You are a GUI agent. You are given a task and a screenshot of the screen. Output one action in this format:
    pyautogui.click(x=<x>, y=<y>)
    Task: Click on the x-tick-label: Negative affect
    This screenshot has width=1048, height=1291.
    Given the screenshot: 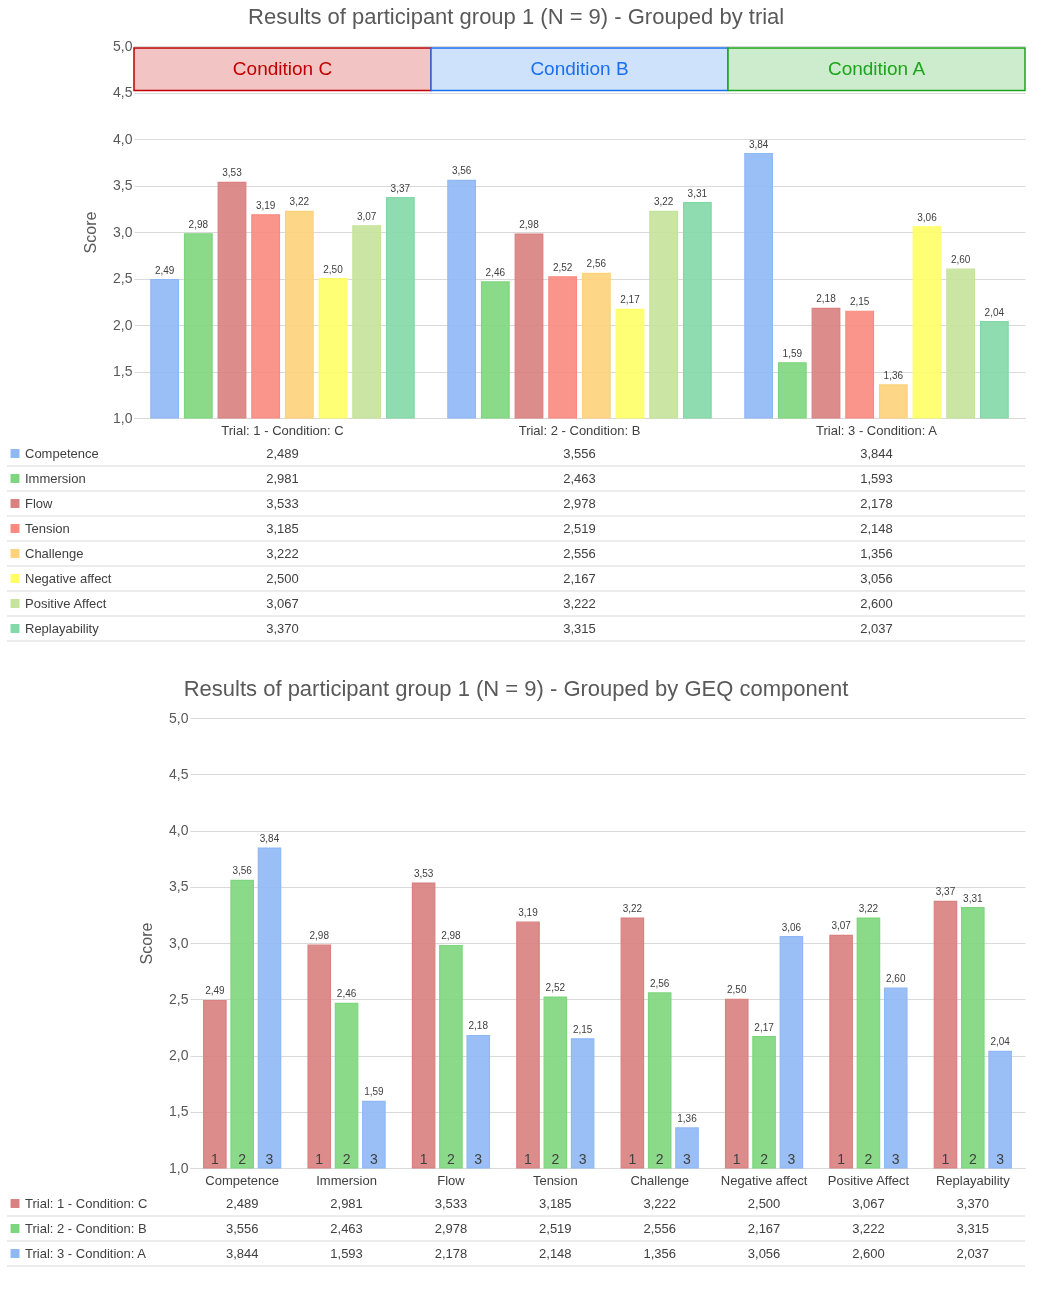 What is the action you would take?
    pyautogui.click(x=764, y=1180)
    